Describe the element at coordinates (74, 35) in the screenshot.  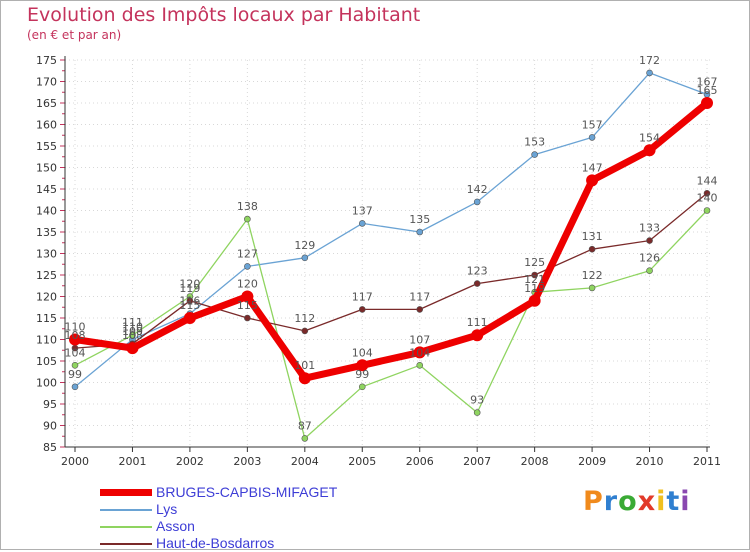
I see `chart-subtitle: (en € et par an)` at that location.